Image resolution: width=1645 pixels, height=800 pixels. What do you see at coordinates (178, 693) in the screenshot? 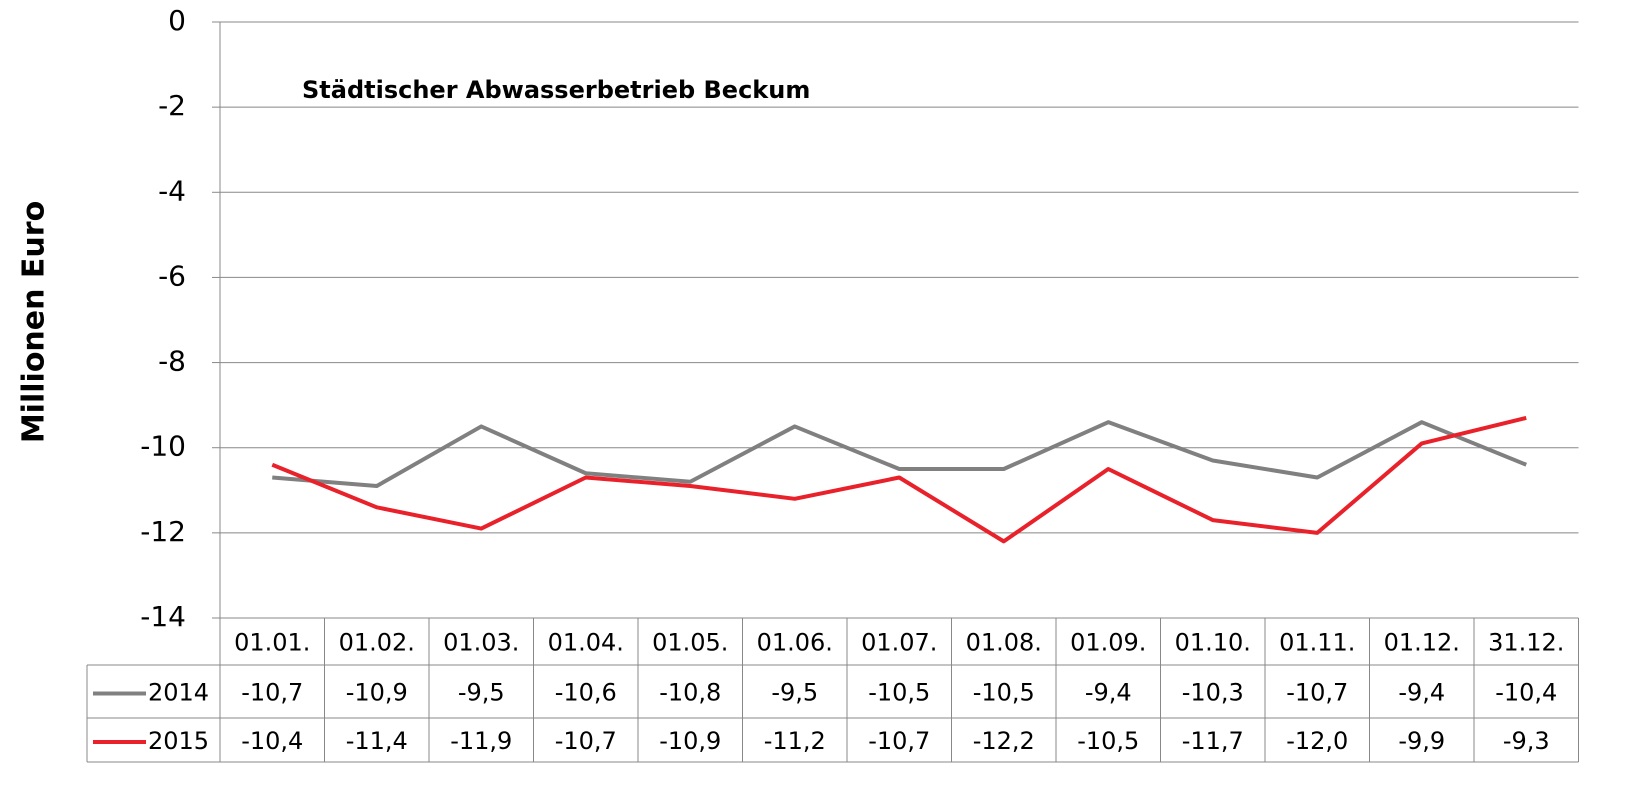
I see `legend-label: 2014` at bounding box center [178, 693].